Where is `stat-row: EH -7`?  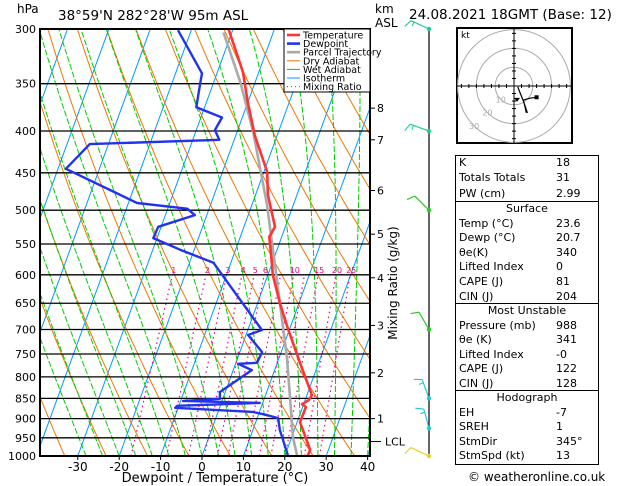
stat-row: EH -7 is located at coordinates (527, 413).